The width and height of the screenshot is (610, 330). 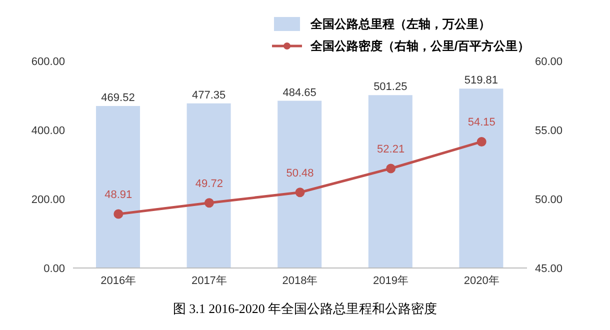 I want to click on data-label: 54.15, so click(x=482, y=122).